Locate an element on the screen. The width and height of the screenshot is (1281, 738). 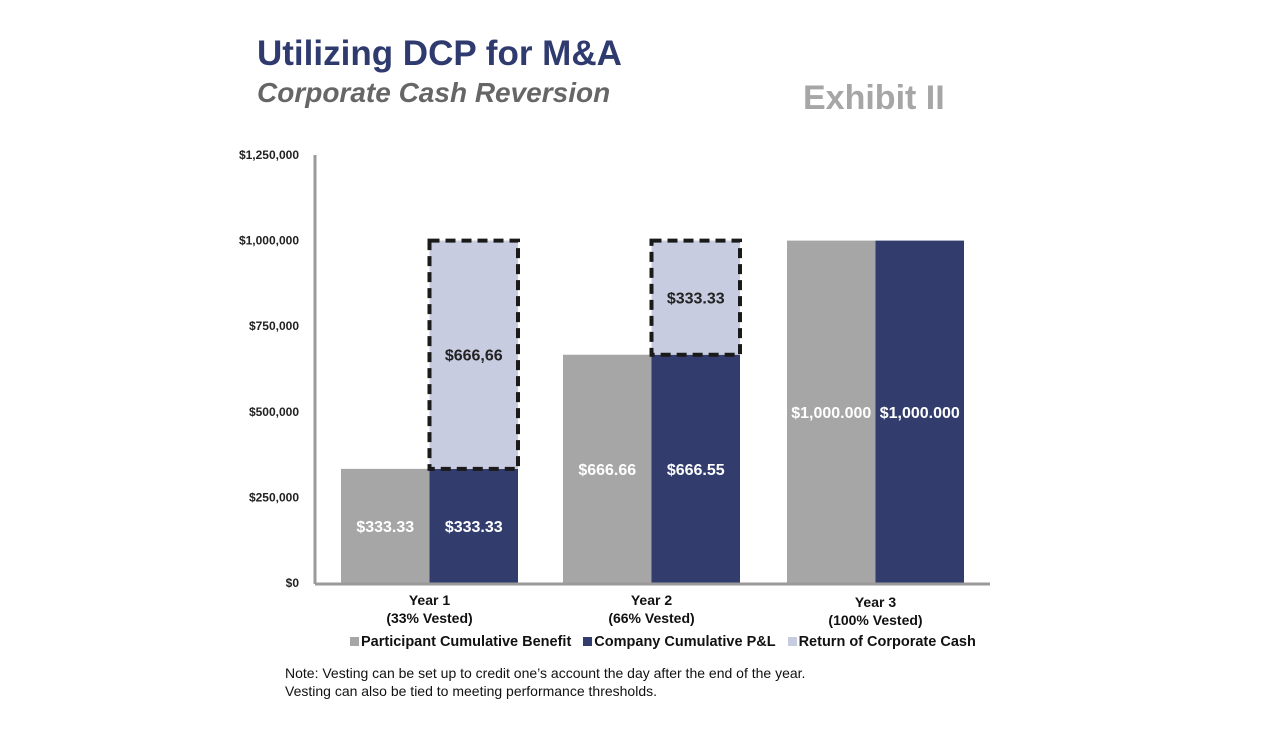
bar-label: $666.55 is located at coordinates (696, 470).